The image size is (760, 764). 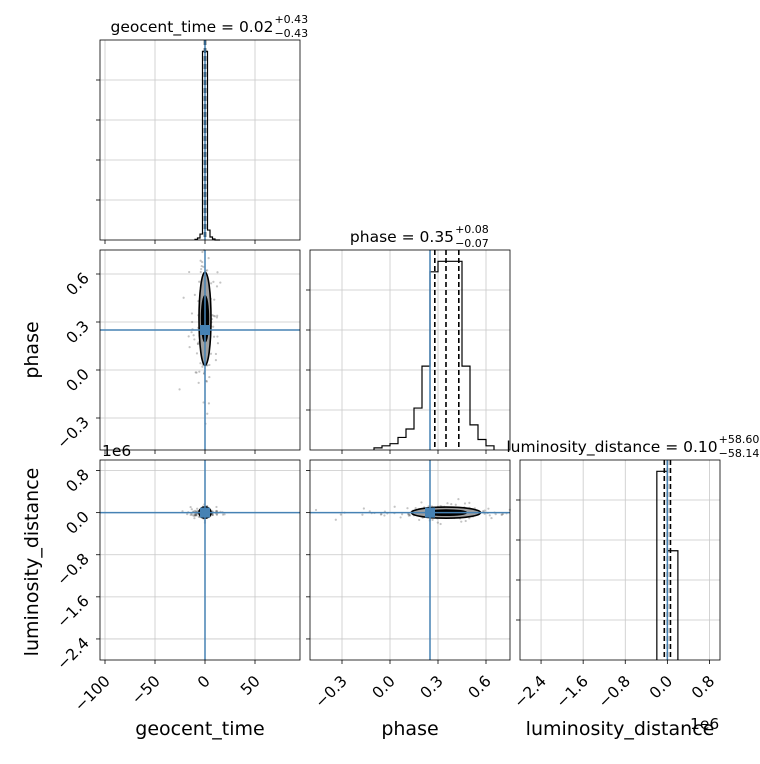 What do you see at coordinates (704, 724) in the screenshot?
I see `xaxis-offset-label: 1e6` at bounding box center [704, 724].